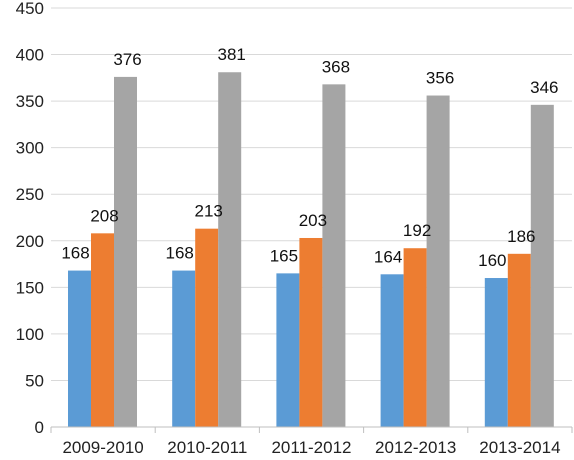 The image size is (574, 460). Describe the element at coordinates (544, 87) in the screenshot. I see `data-label: 346` at that location.